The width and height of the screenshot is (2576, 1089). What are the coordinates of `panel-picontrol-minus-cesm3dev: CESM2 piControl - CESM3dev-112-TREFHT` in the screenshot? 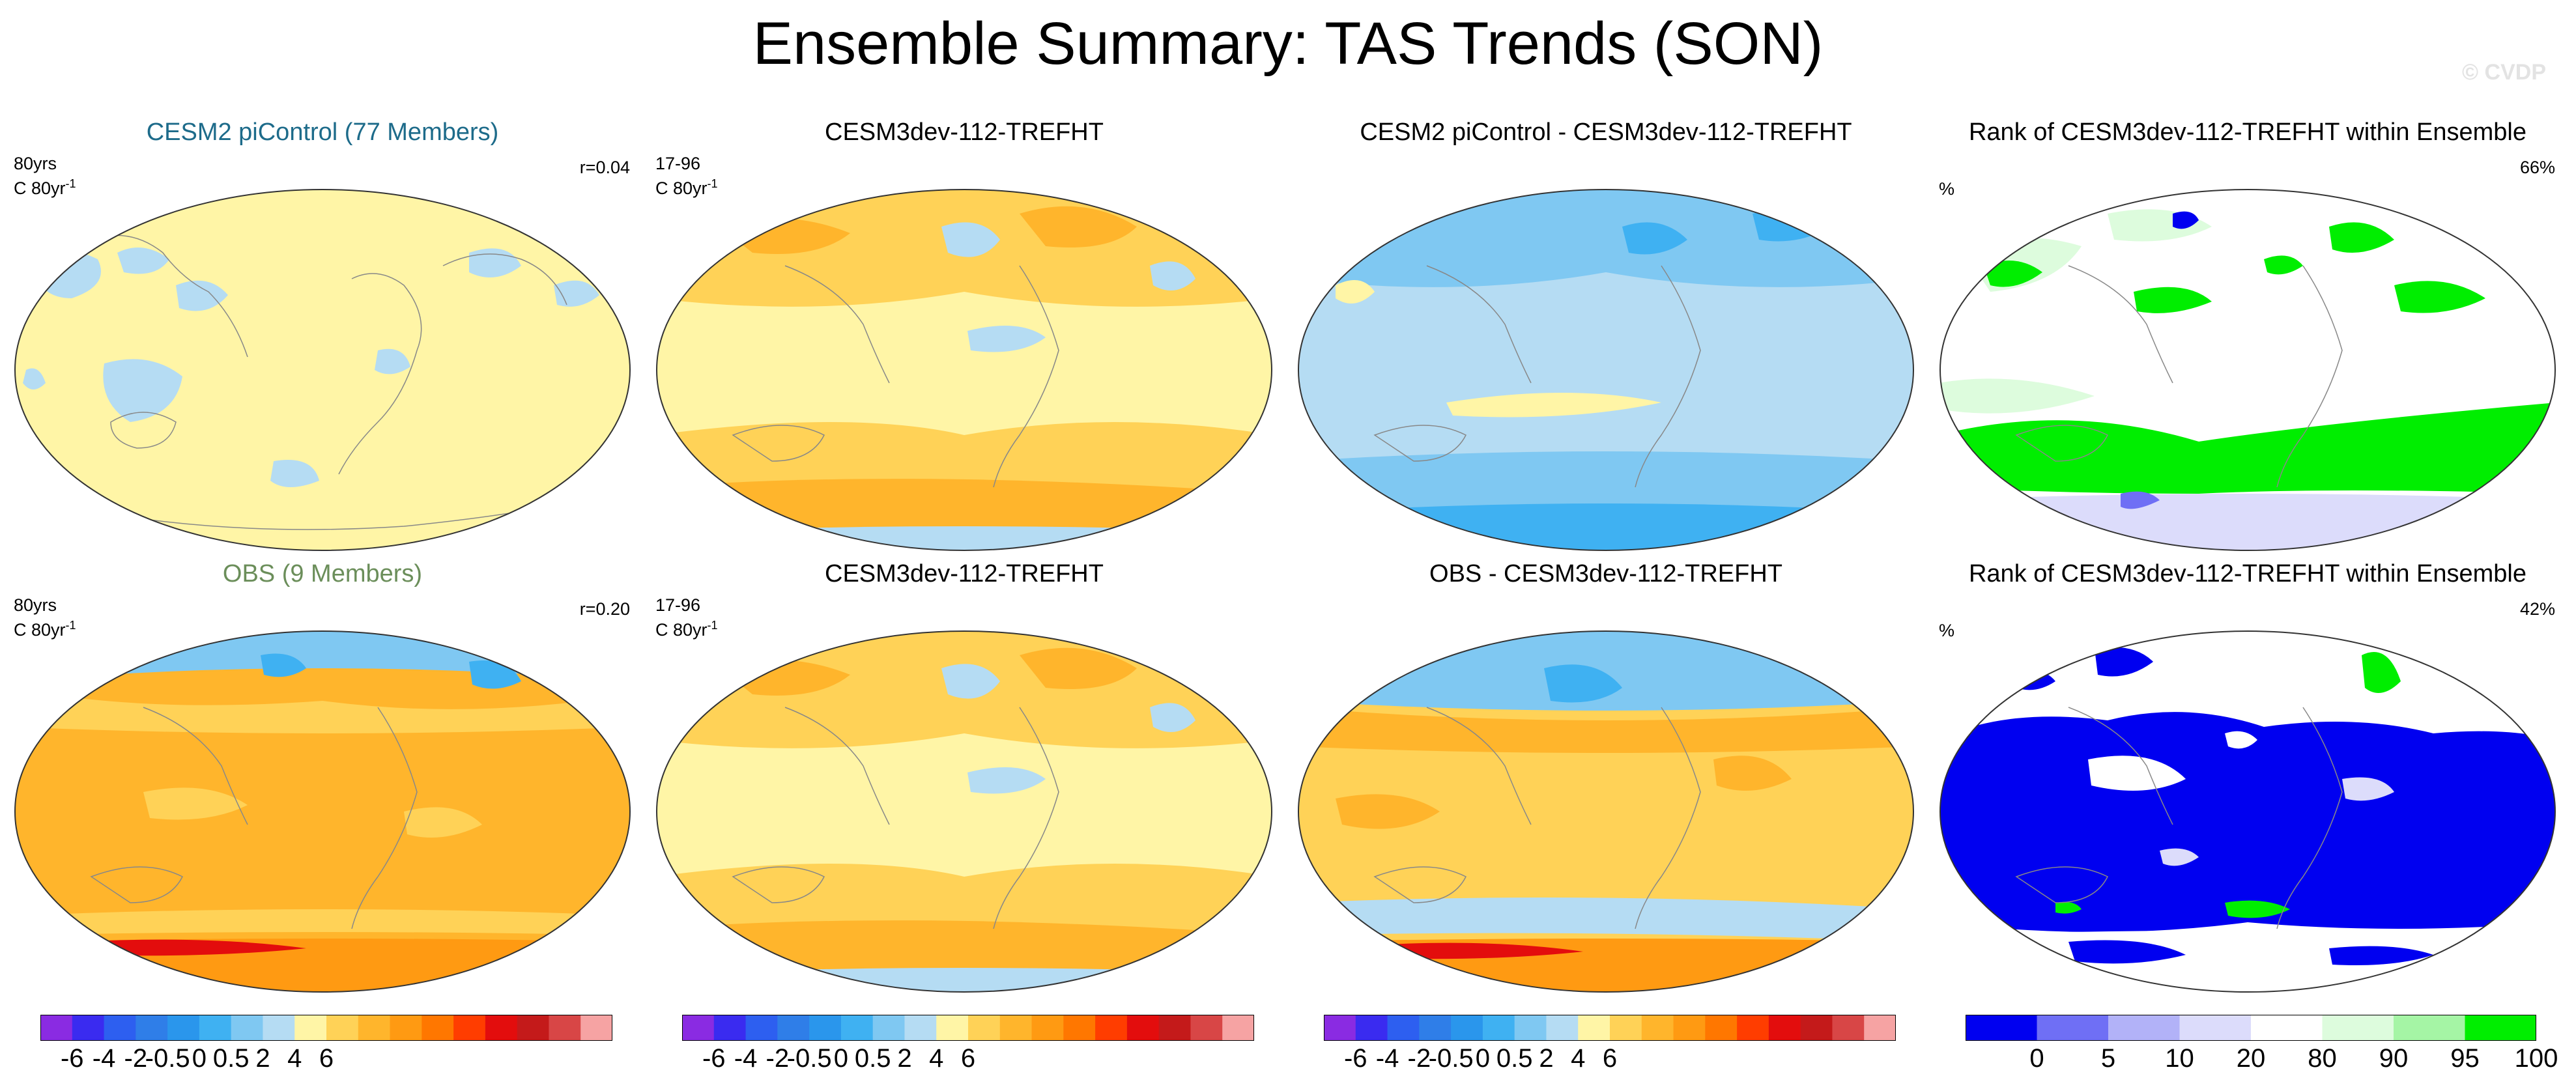 It's located at (1606, 338).